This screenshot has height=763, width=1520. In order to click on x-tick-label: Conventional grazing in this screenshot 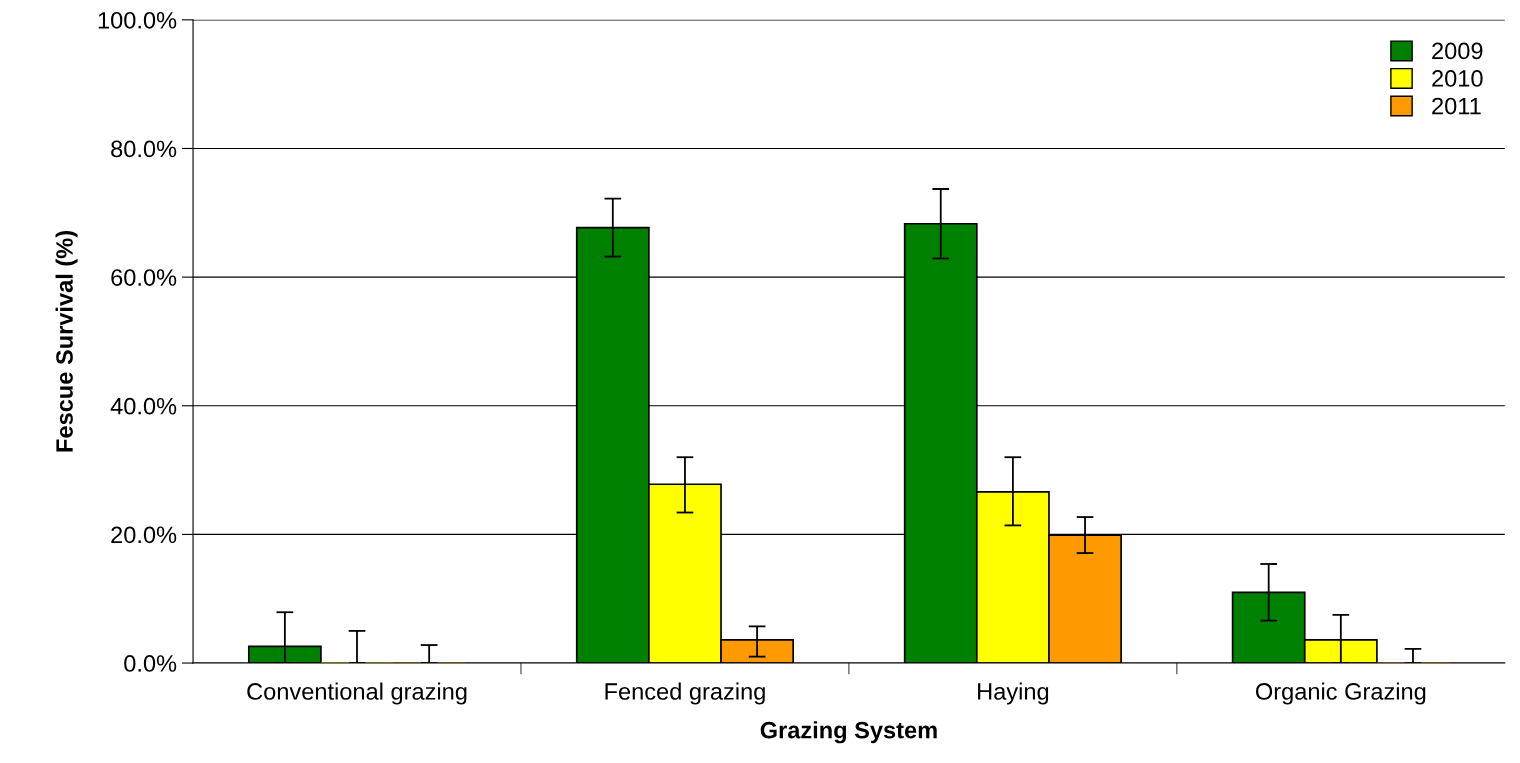, I will do `click(357, 693)`.